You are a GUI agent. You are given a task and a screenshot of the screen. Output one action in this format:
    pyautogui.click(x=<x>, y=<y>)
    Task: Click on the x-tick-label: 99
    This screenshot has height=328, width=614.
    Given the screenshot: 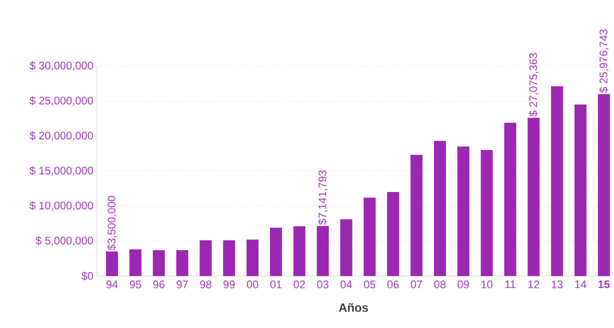 What is the action you would take?
    pyautogui.click(x=229, y=284)
    